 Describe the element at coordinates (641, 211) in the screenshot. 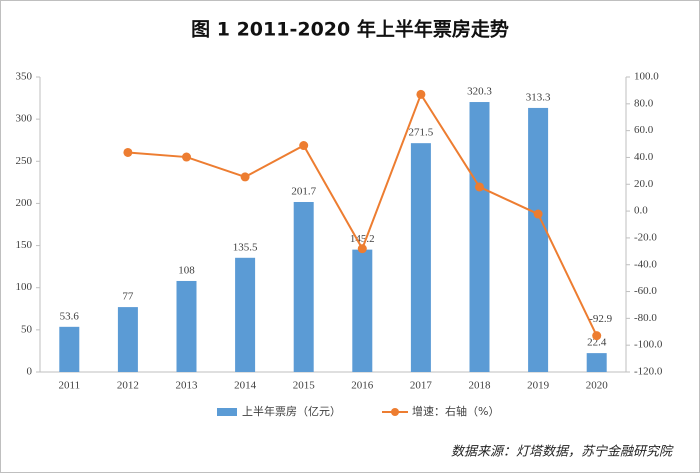

I see `y2-tick-label: 0.0` at that location.